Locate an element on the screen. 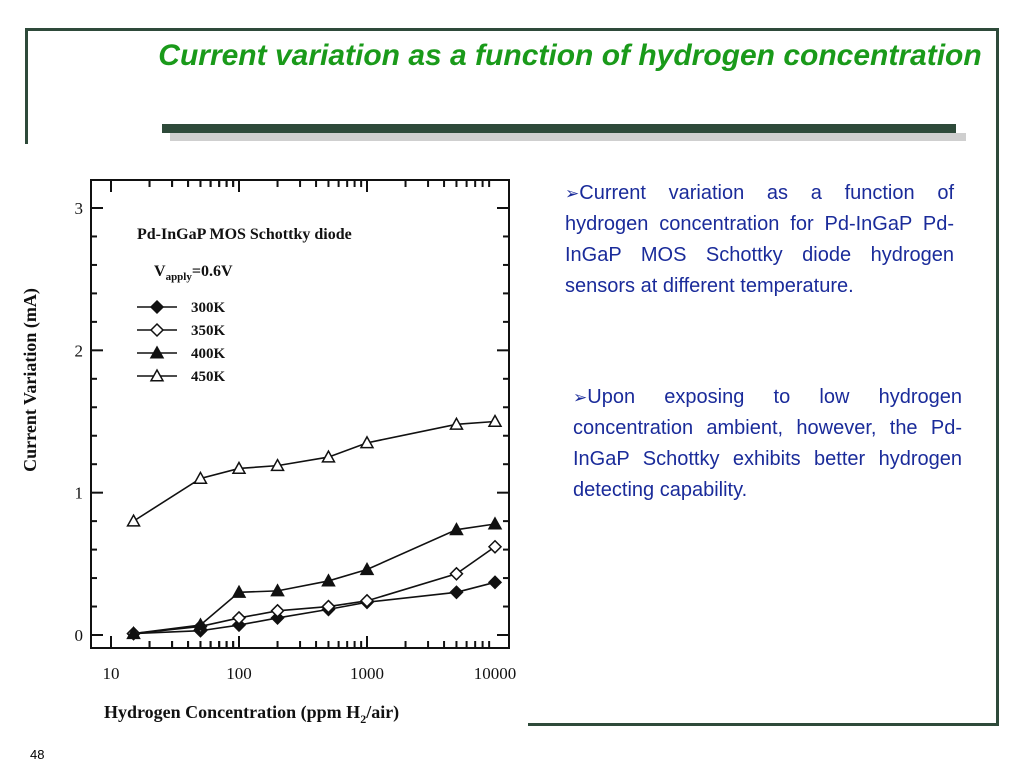 The width and height of the screenshot is (1024, 768). legend-item-400K: 400K is located at coordinates (181, 353).